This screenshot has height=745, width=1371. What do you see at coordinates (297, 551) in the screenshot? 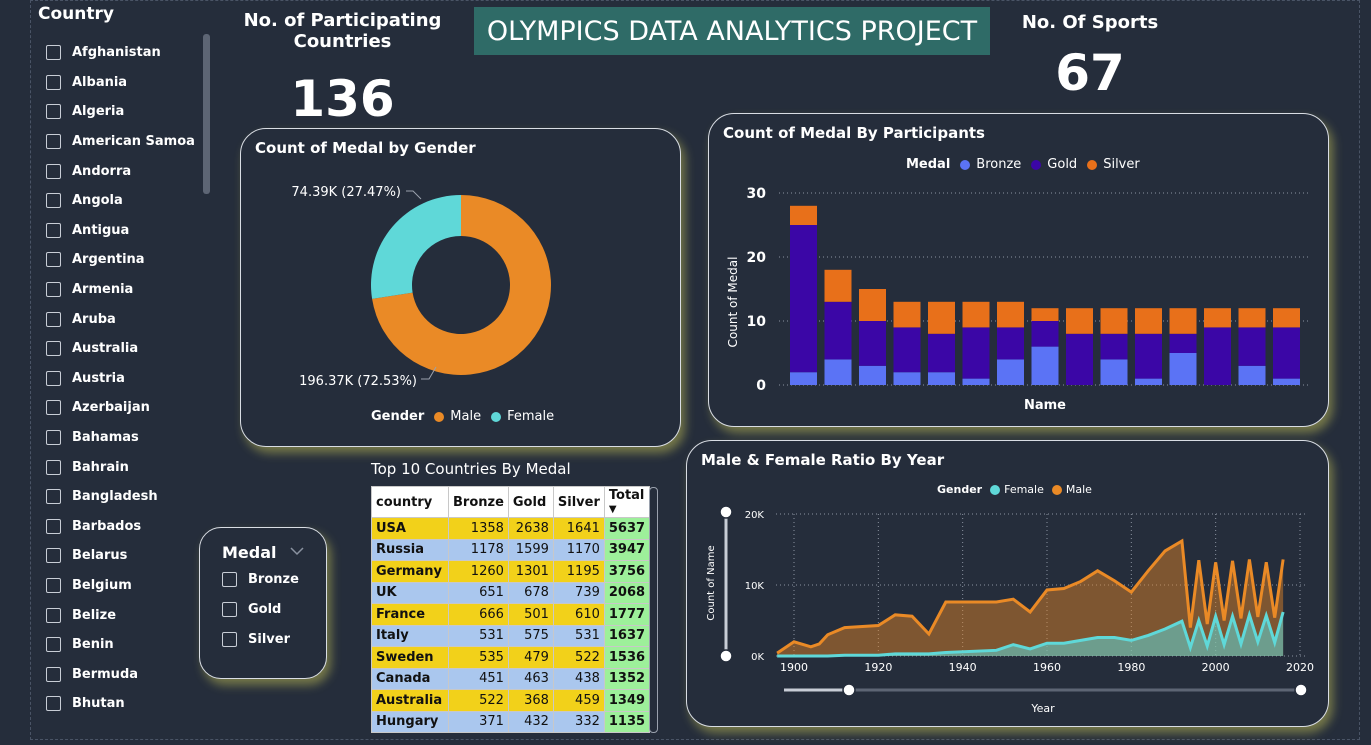
I see `chevron-down-icon` at bounding box center [297, 551].